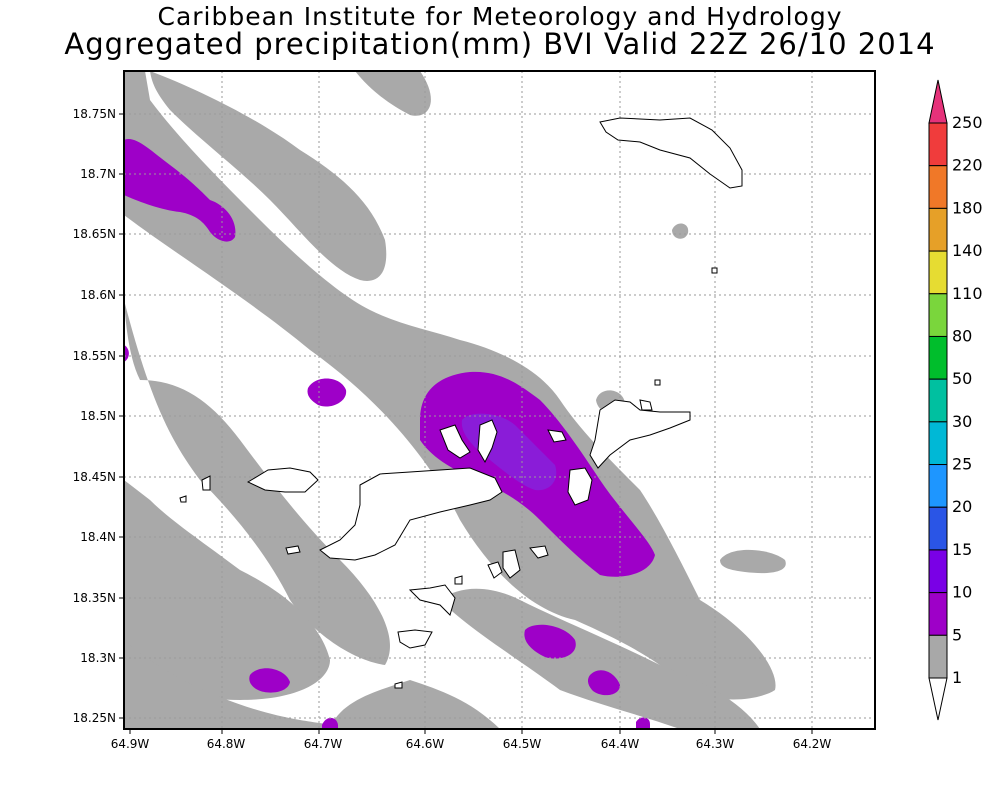 The height and width of the screenshot is (800, 1000). Describe the element at coordinates (580, 486) in the screenshot. I see `island-virgin-gorda-south` at that location.